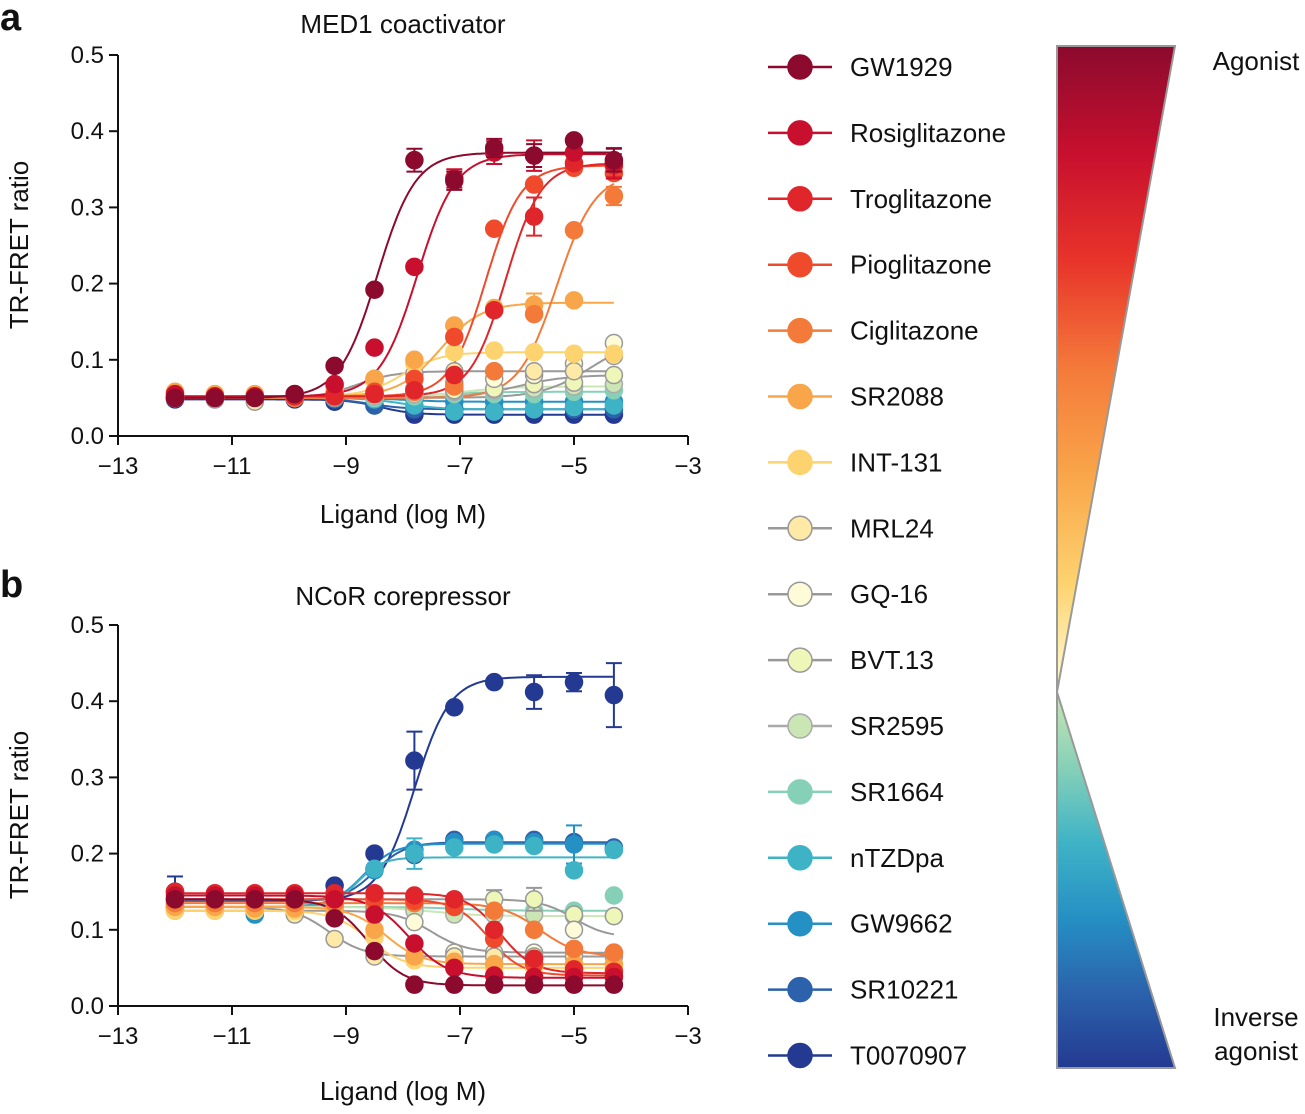 The width and height of the screenshot is (1305, 1114). Describe the element at coordinates (345, 466) in the screenshot. I see `x-tick-label: −9` at that location.